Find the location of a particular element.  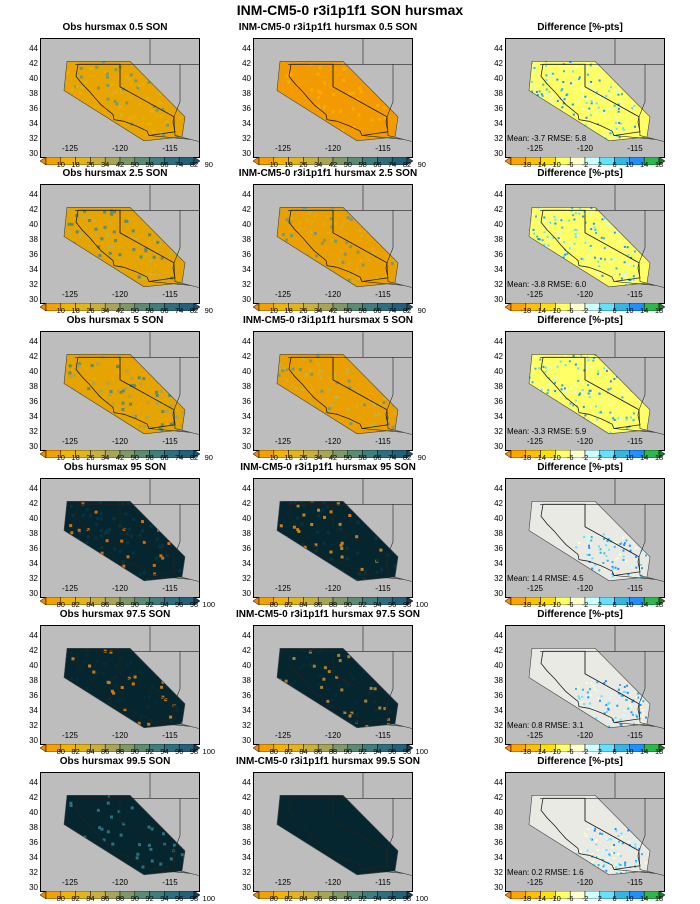

colorbar-tick-label: 96 is located at coordinates (392, 604).